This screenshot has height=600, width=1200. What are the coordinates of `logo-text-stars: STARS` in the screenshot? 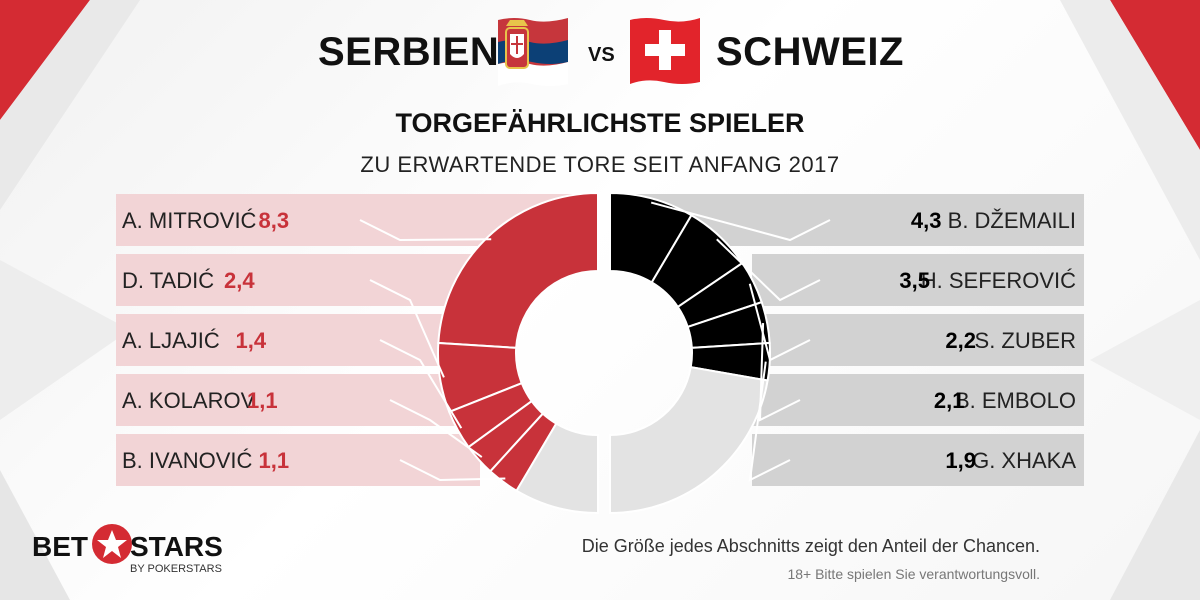 It's located at (176, 546).